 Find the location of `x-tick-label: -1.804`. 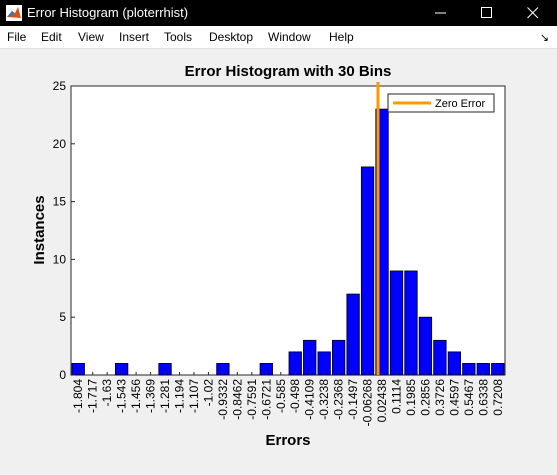

x-tick-label: -1.804 is located at coordinates (78, 396).